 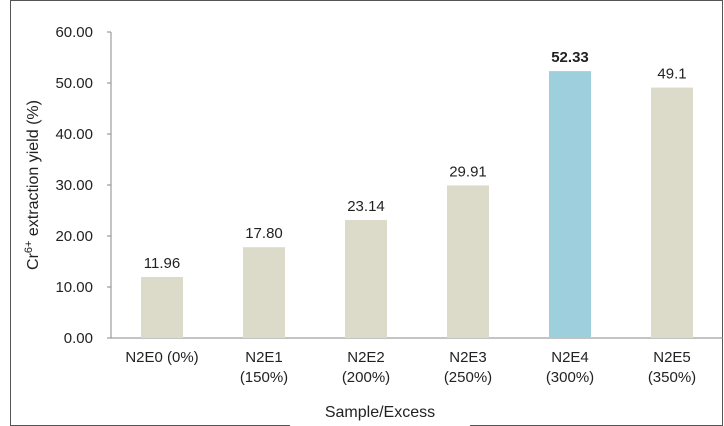 I want to click on data-label: 29.91, so click(x=468, y=171).